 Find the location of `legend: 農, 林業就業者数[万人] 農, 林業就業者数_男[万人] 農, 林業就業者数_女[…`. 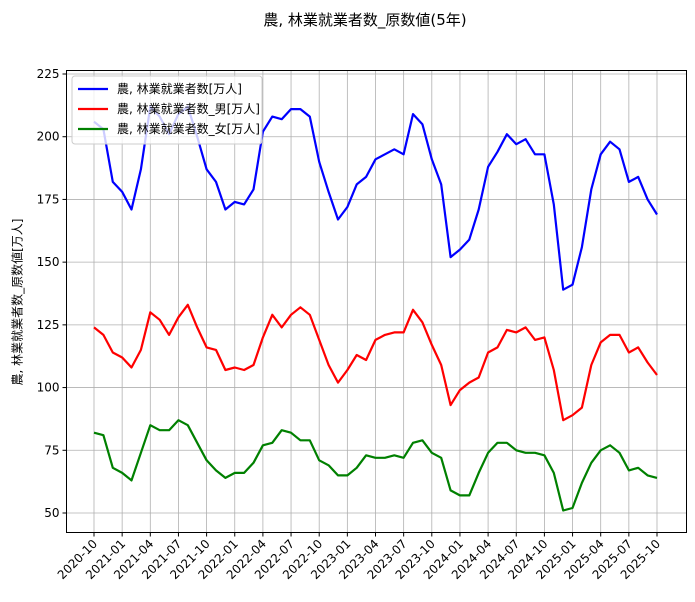

legend: 農, 林業就業者数[万人] 農, 林業就業者数_男[万人] 農, 林業就業者数_女[… is located at coordinates (167, 110).